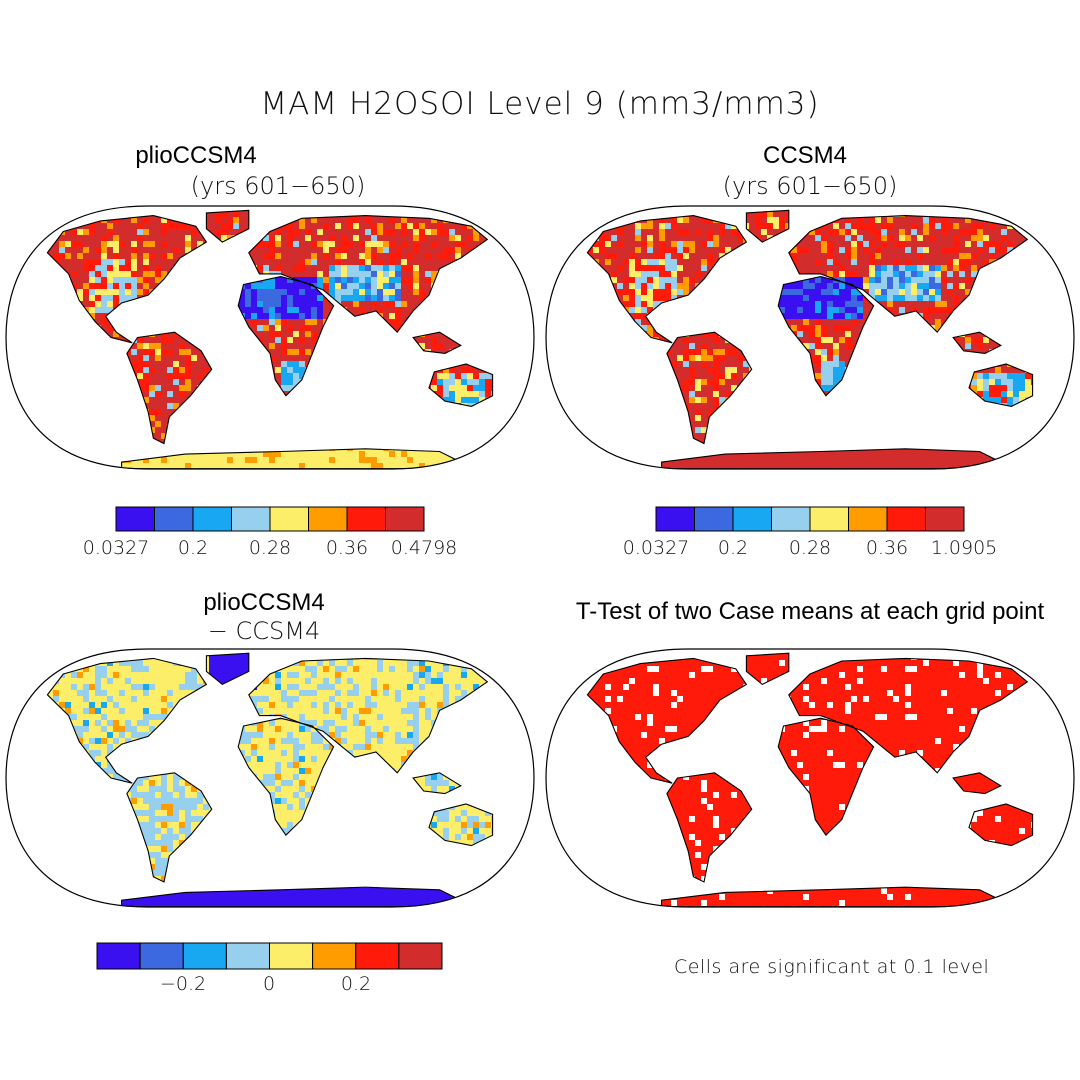 Image resolution: width=1080 pixels, height=1080 pixels. I want to click on map-plio, so click(270, 337).